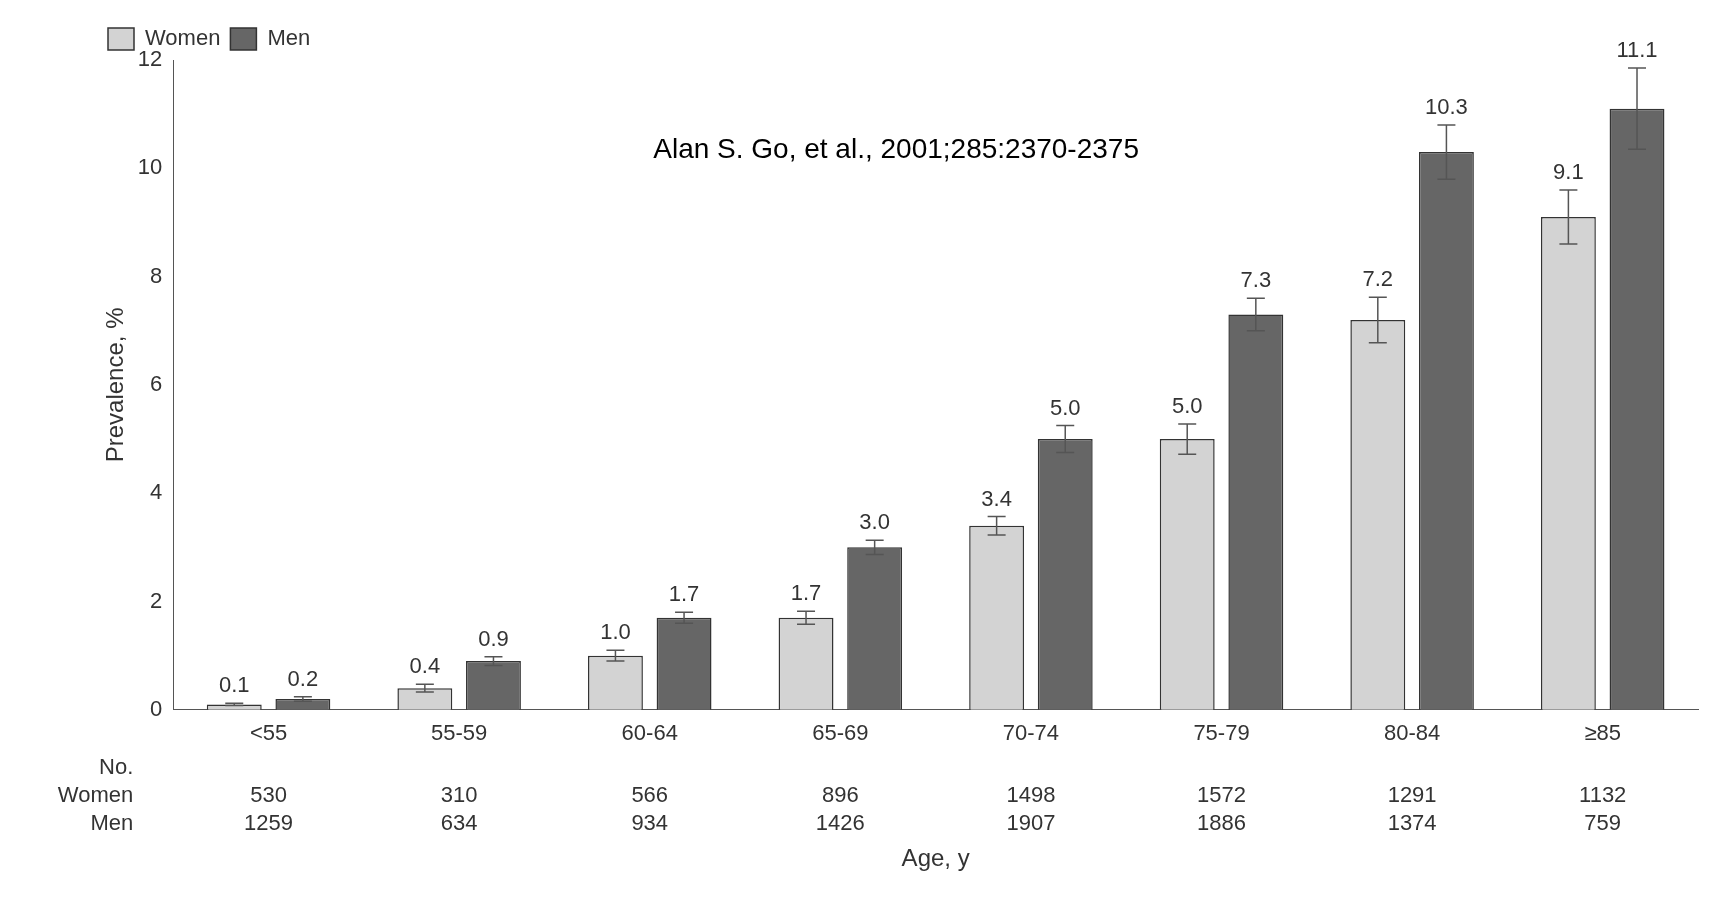  Describe the element at coordinates (493, 638) in the screenshot. I see `data-label: 0.9` at that location.